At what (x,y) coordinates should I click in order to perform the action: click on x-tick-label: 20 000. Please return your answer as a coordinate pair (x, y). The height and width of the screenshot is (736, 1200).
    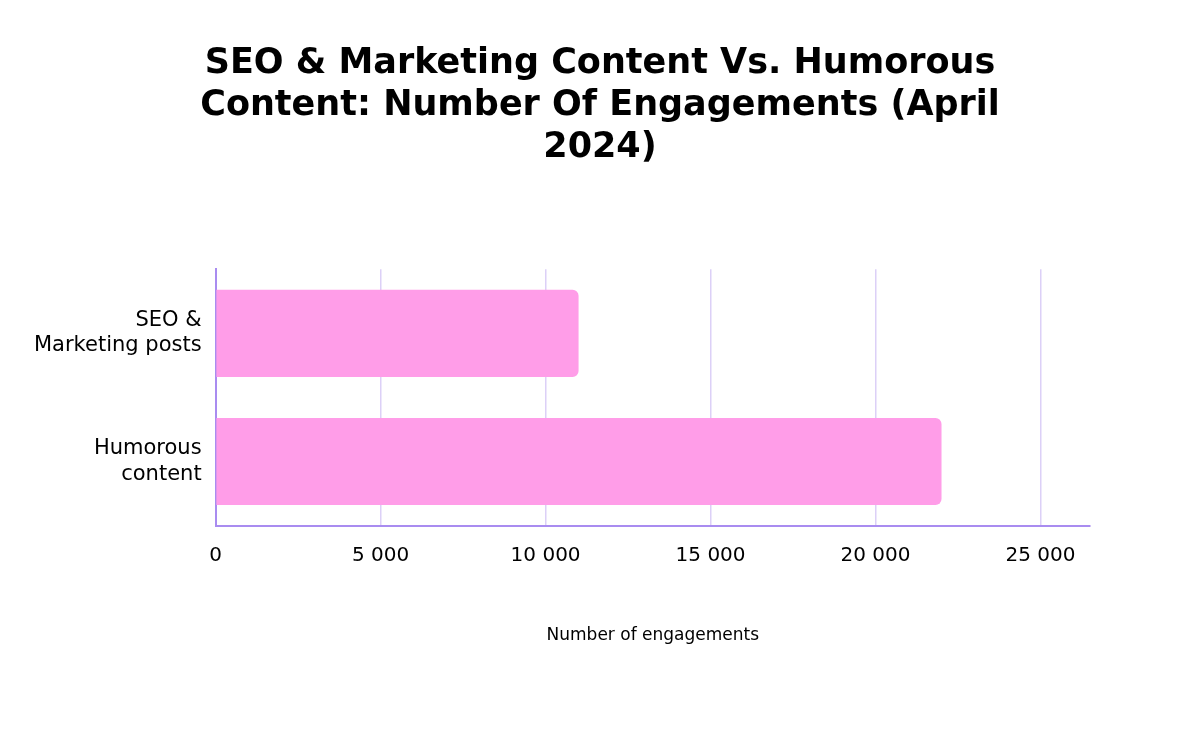
    Looking at the image, I should click on (875, 553).